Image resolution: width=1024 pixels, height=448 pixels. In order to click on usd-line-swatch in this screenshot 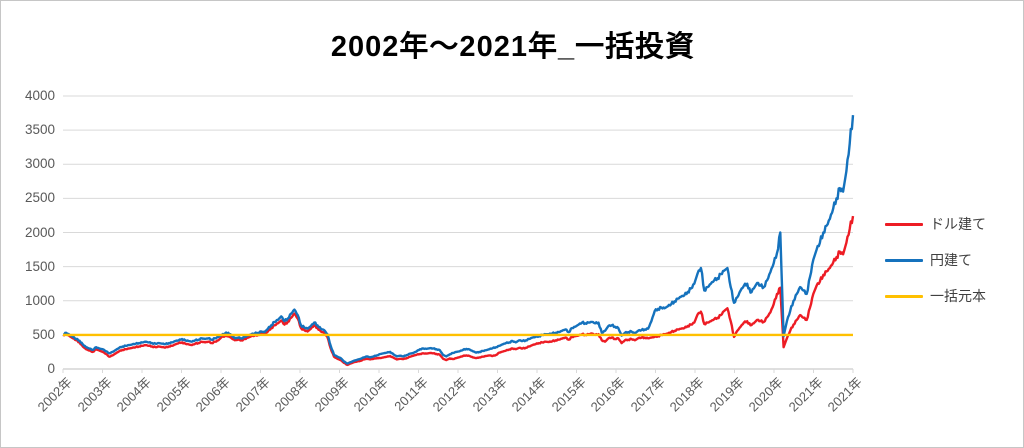, I will do `click(904, 224)`.